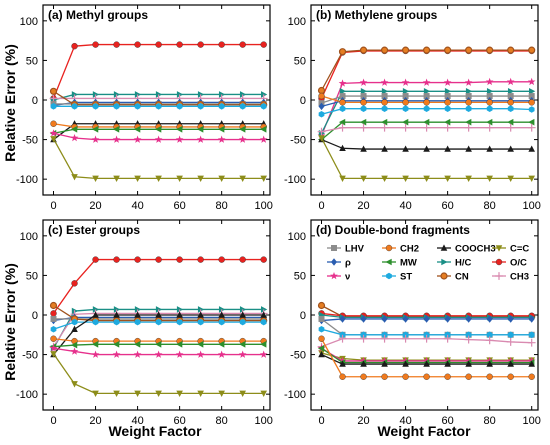 The width and height of the screenshot is (550, 445). I want to click on legend-item-mw: MW, so click(399, 263).